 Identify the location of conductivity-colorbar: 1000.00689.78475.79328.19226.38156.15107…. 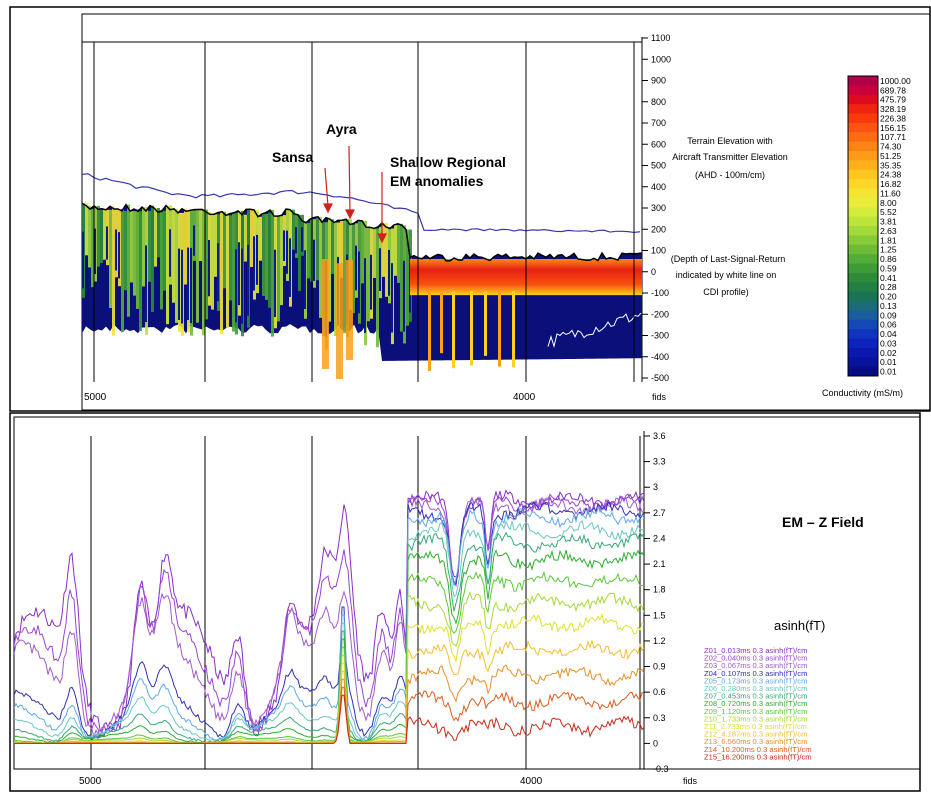
(879, 226).